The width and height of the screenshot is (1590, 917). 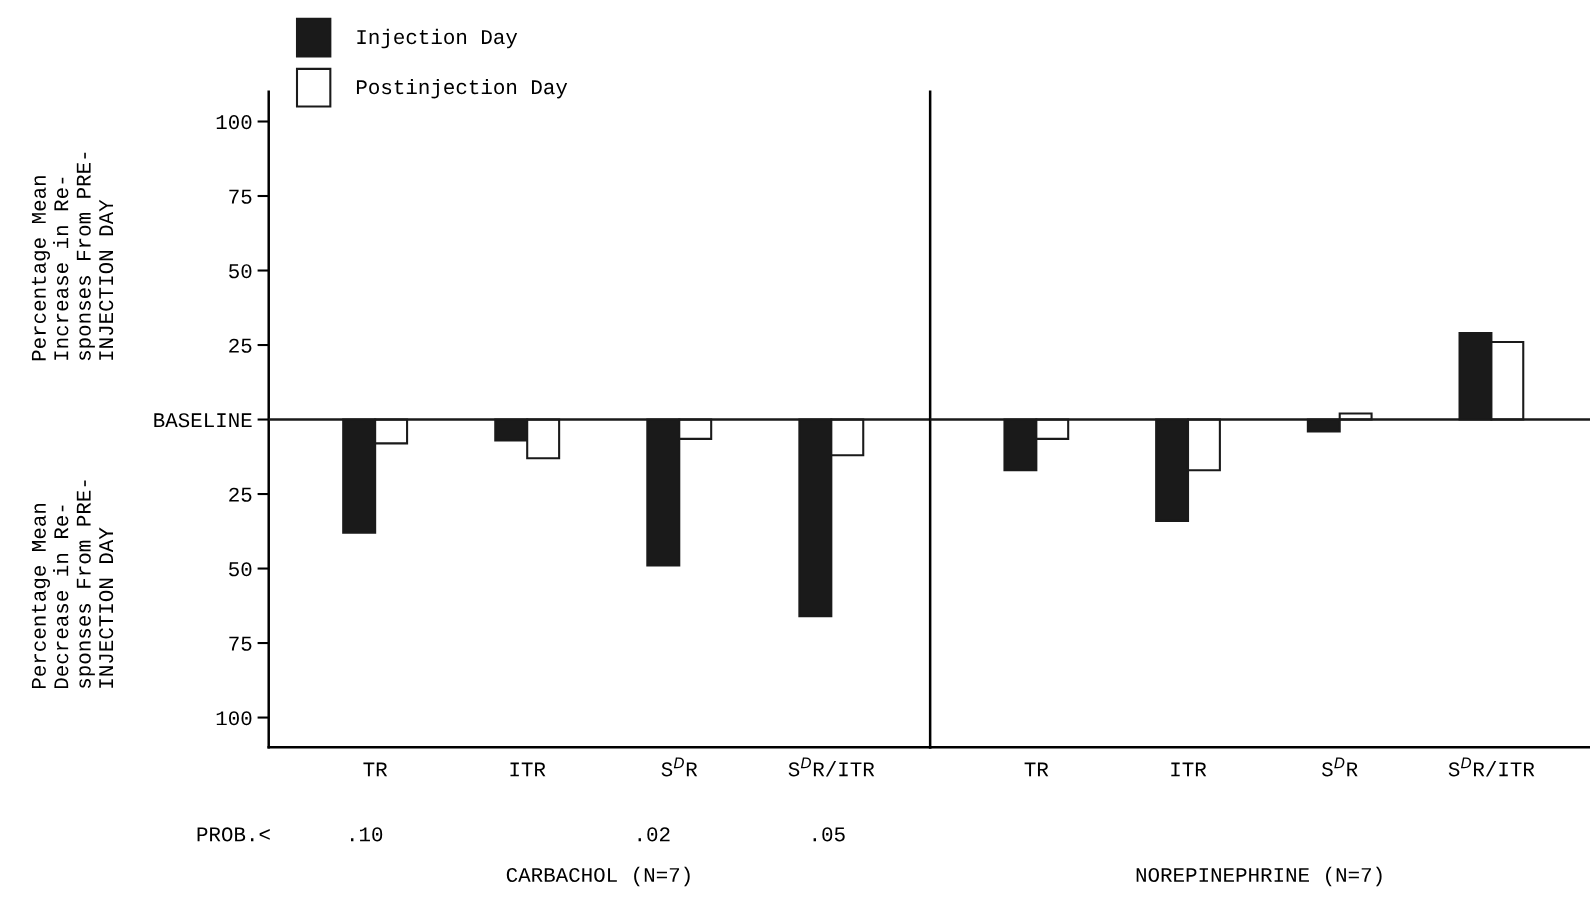 I want to click on x-axis-title: CARBACHOL (N=7), so click(x=598, y=876).